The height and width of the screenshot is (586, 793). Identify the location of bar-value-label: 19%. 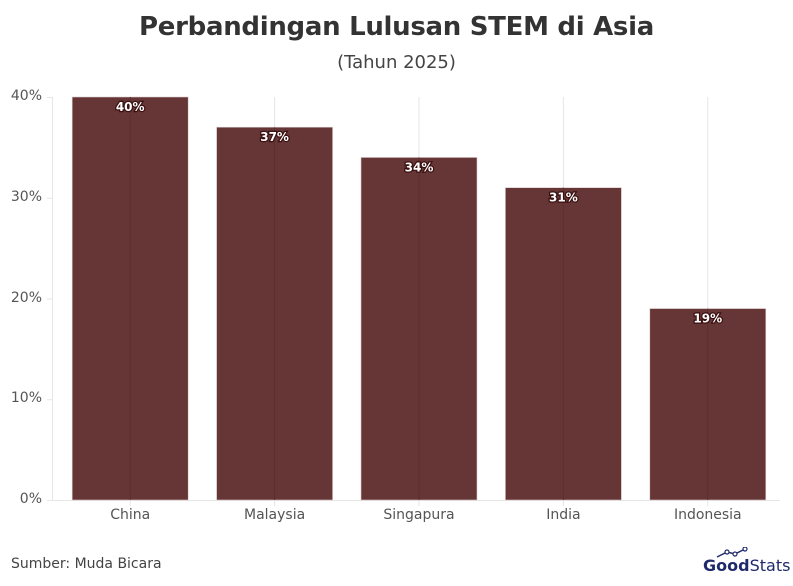
(707, 319).